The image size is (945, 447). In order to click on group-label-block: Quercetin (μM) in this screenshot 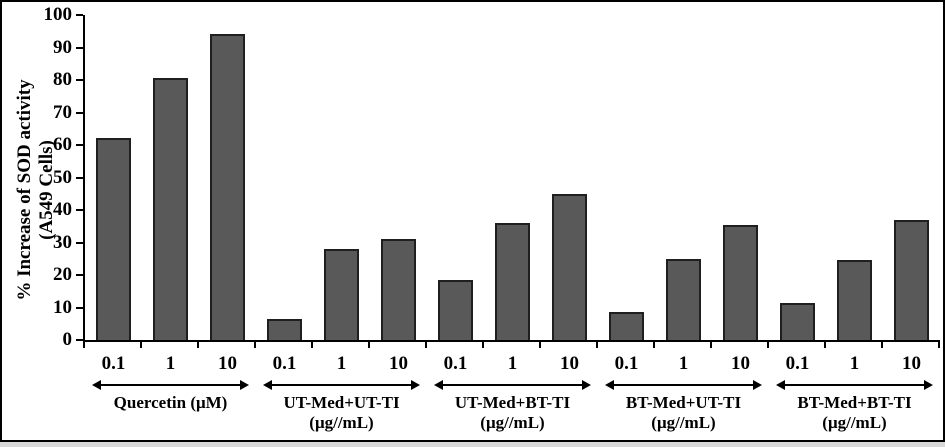, I will do `click(170, 403)`.